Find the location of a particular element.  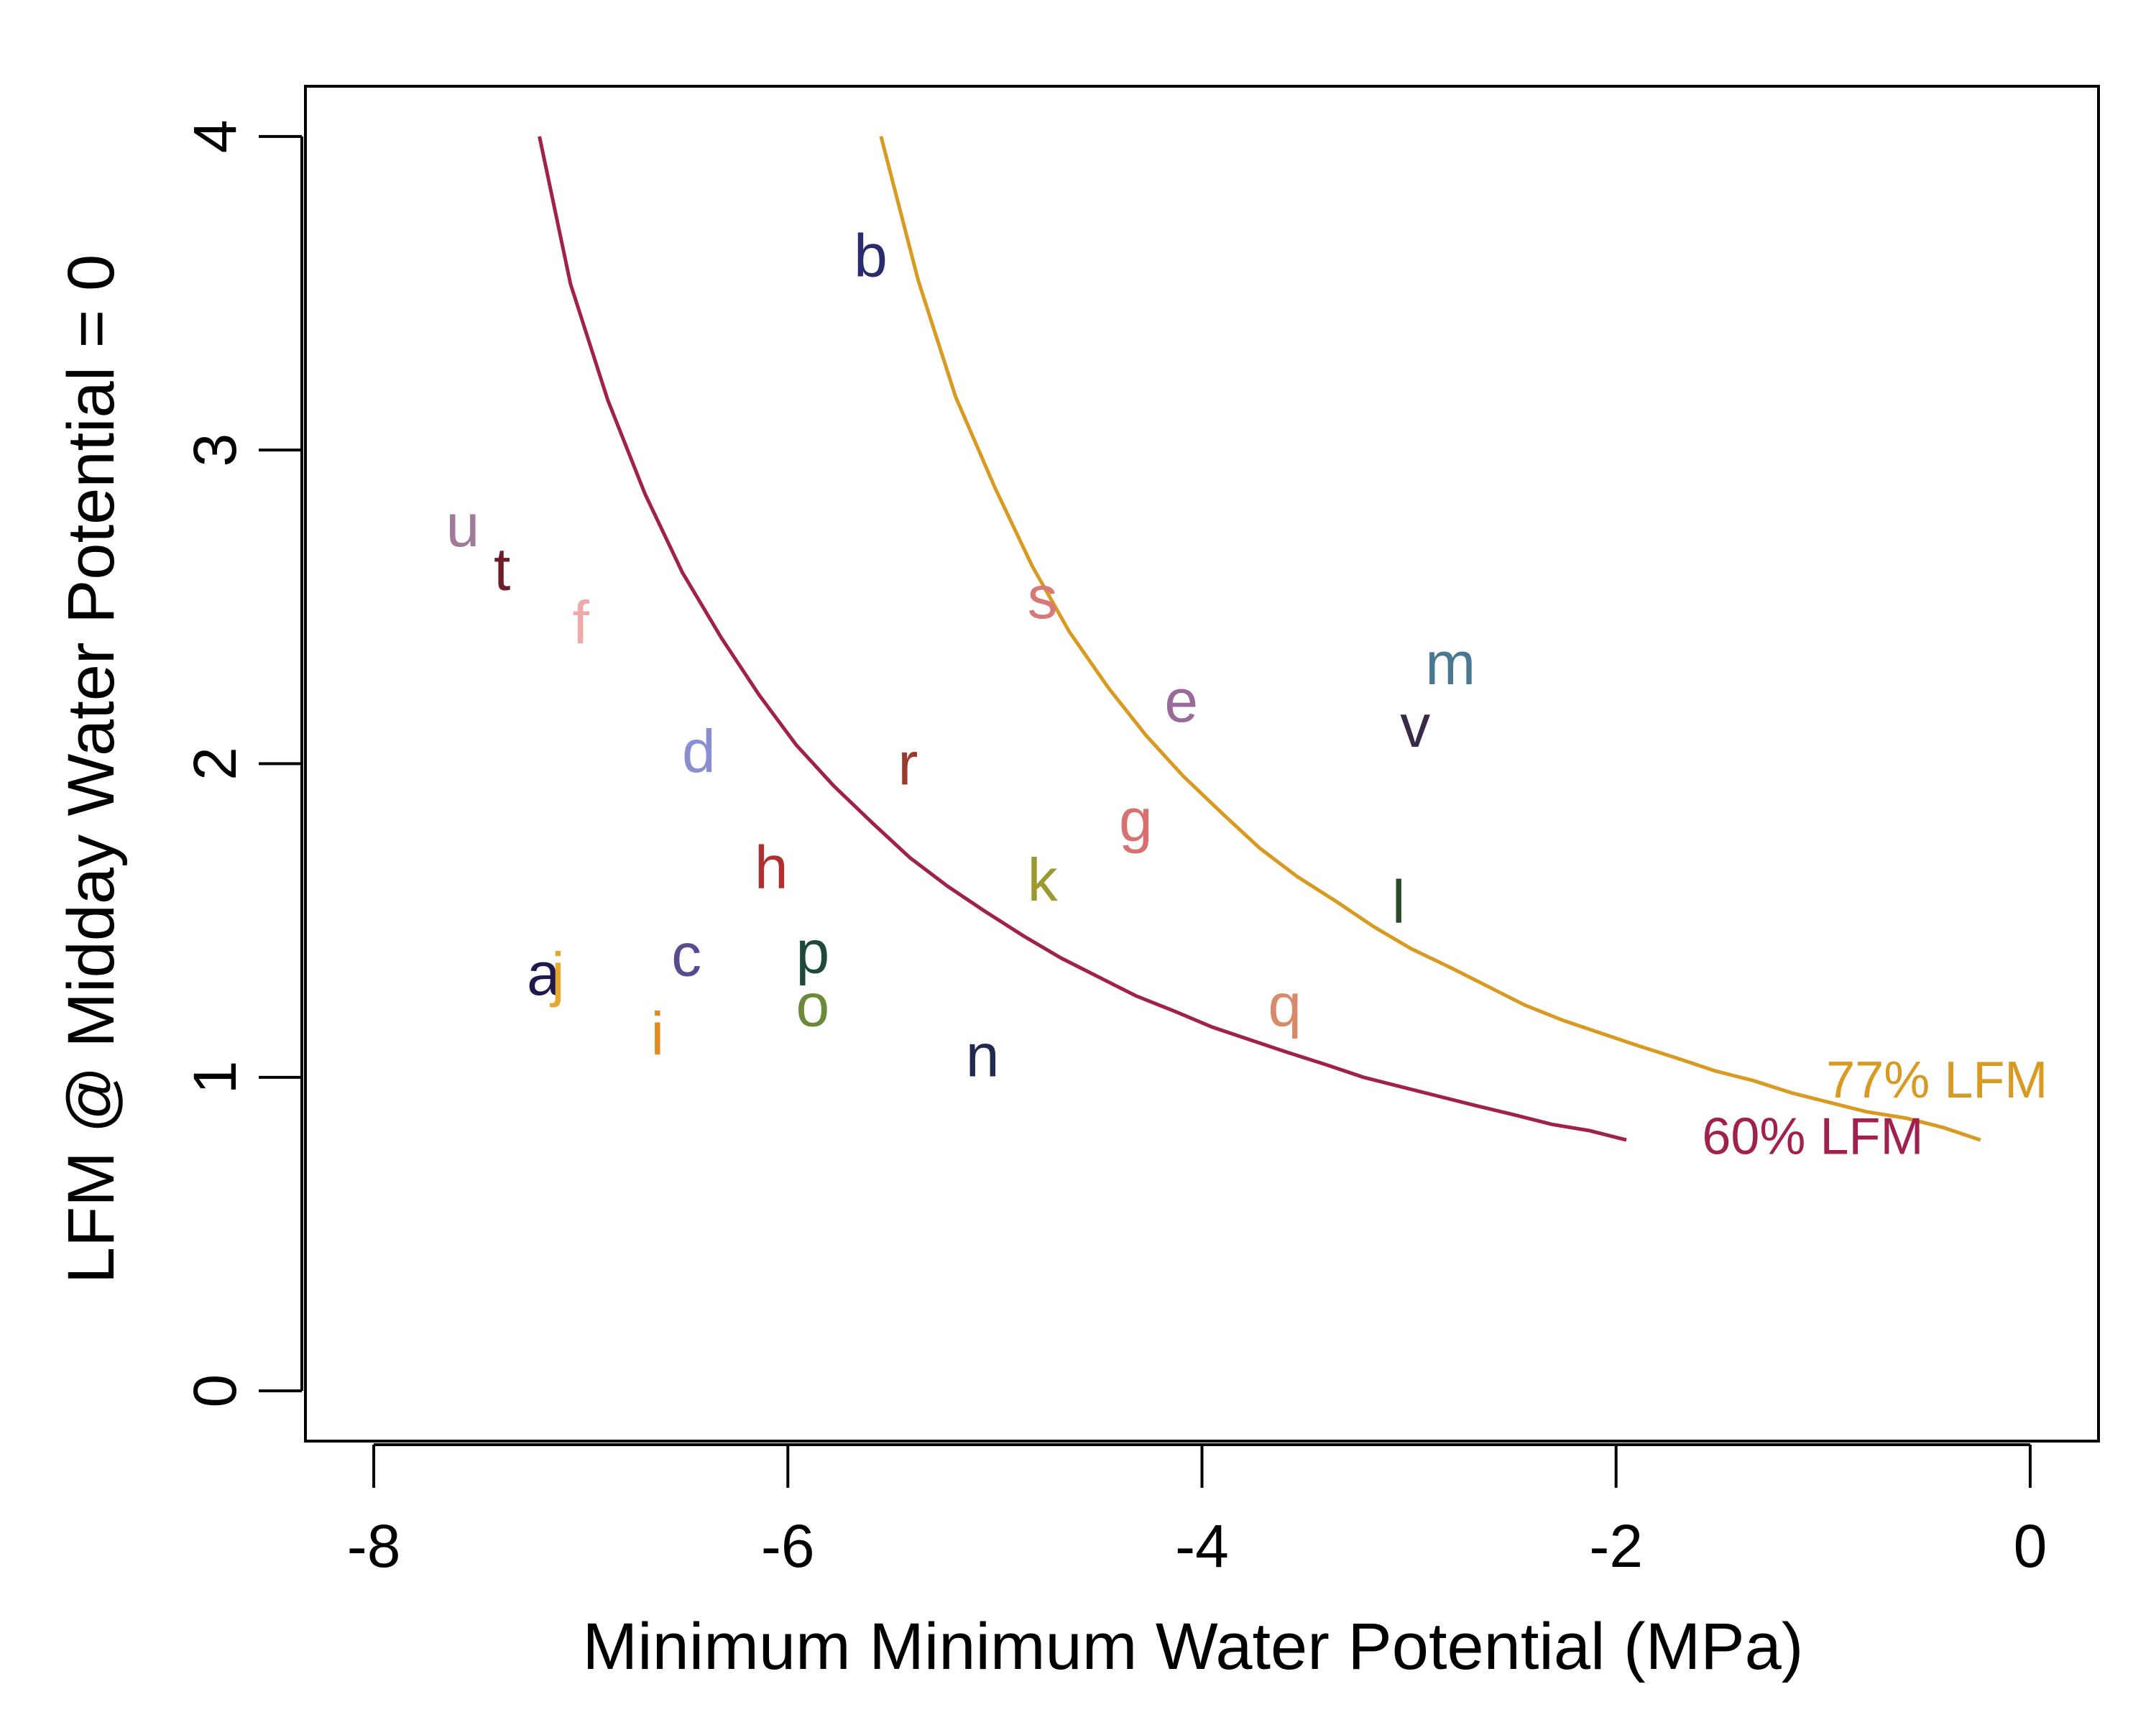

point-label-n: n is located at coordinates (983, 1055).